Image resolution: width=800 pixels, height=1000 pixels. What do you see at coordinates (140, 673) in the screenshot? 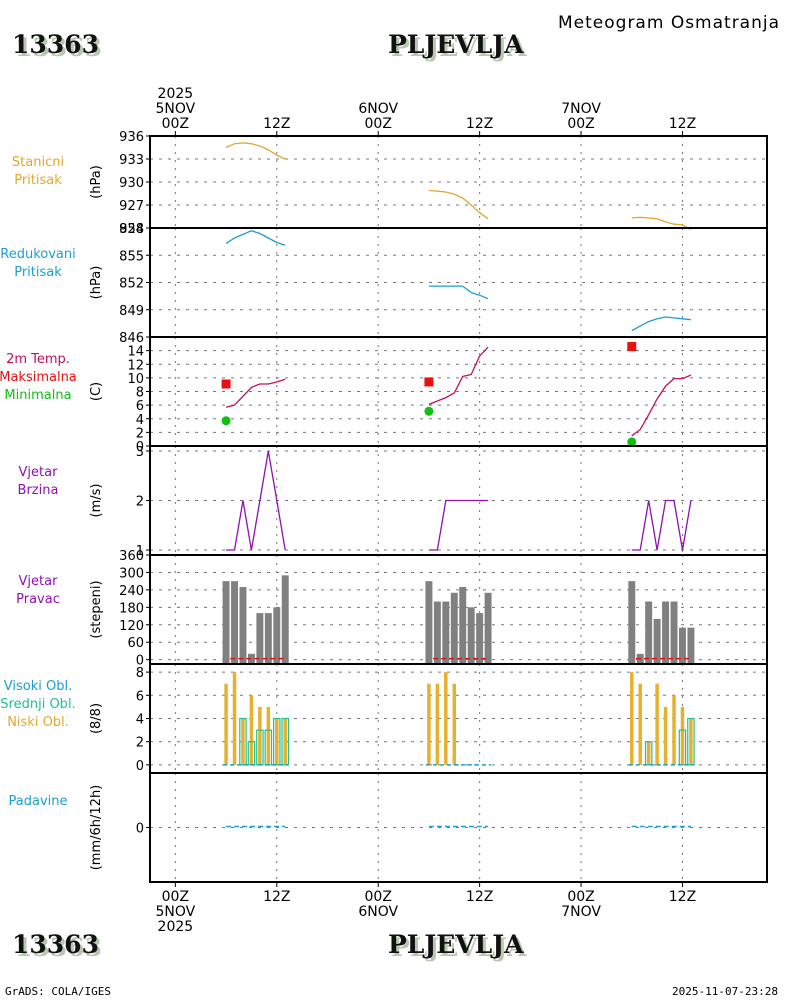
I see `y-tick-label: 8` at bounding box center [140, 673].